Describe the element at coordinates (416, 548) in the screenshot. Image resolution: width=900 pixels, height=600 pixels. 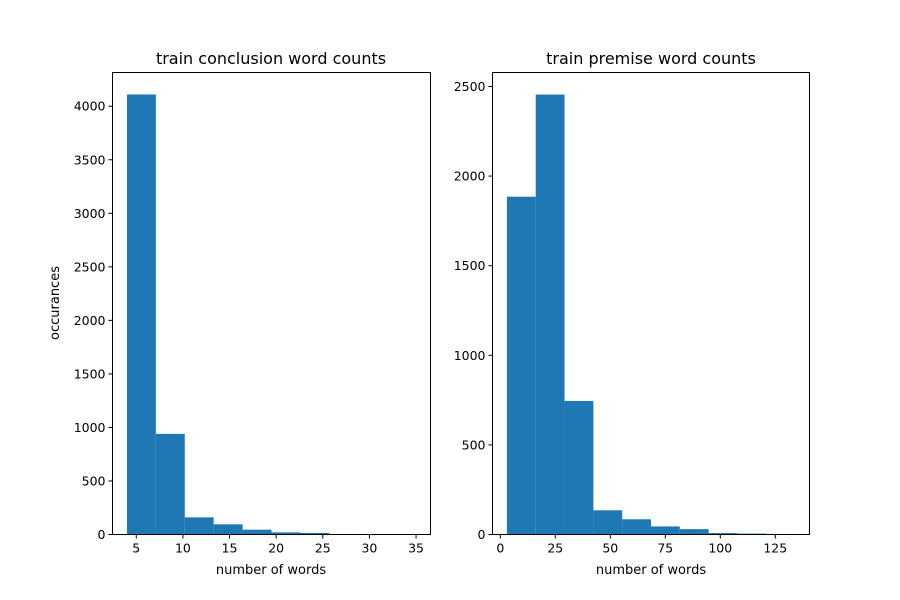
I see `conclusion-x-tick-label: 35` at that location.